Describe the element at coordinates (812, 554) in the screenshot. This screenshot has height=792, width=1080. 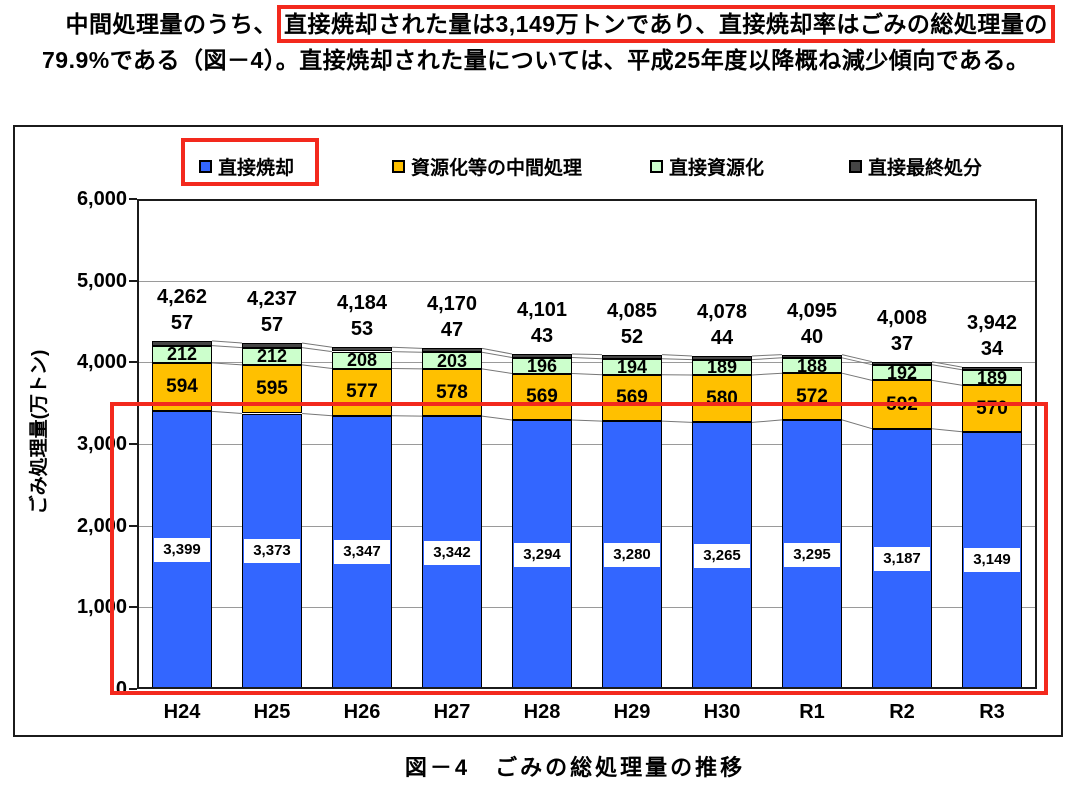
I see `segment-value-label: 3,295` at that location.